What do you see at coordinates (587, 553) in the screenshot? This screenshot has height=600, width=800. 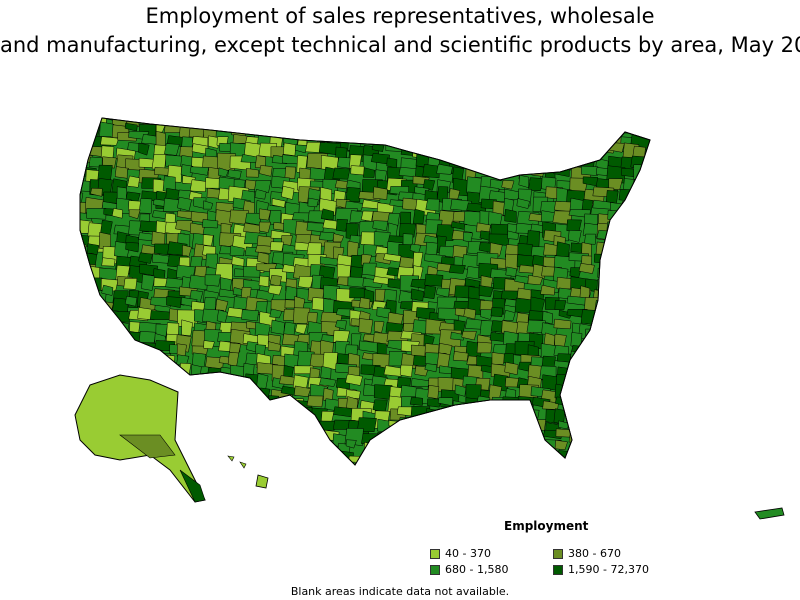 I see `legend-item-2: 380 - 670` at bounding box center [587, 553].